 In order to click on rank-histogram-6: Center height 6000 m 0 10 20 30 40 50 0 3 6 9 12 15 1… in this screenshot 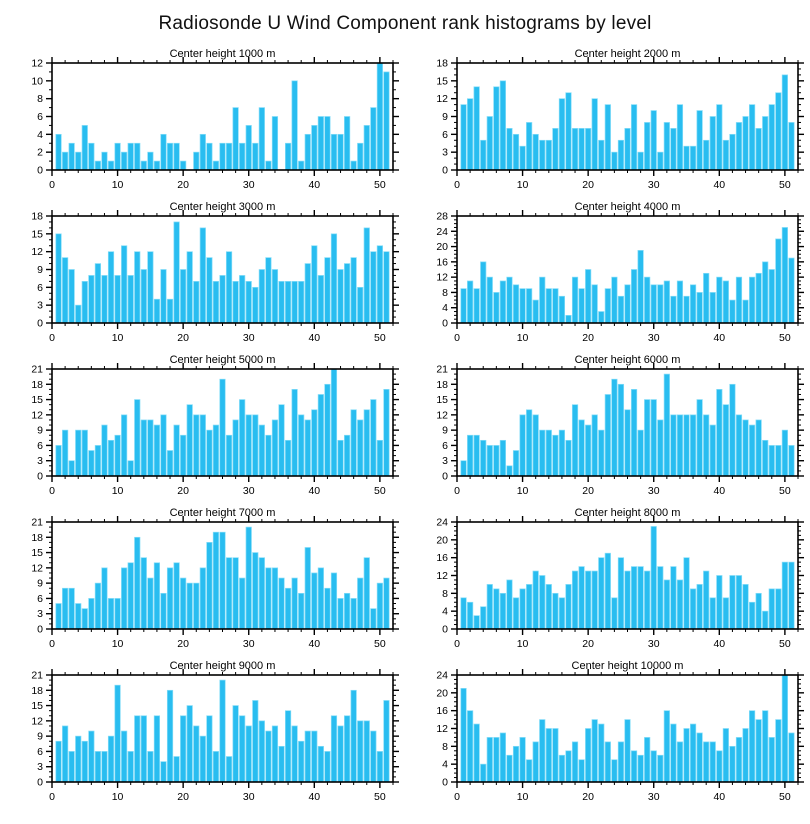, I will do `click(620, 425)`.